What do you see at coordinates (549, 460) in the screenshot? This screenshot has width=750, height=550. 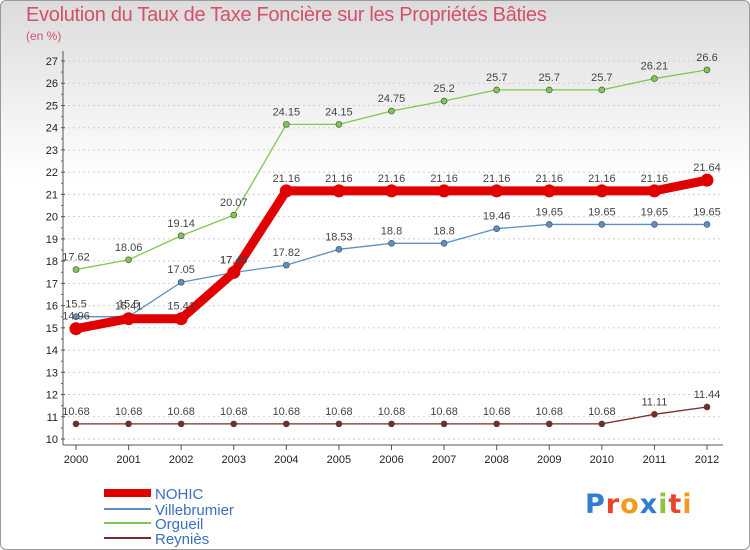 I see `x-tick-label: 2009` at bounding box center [549, 460].